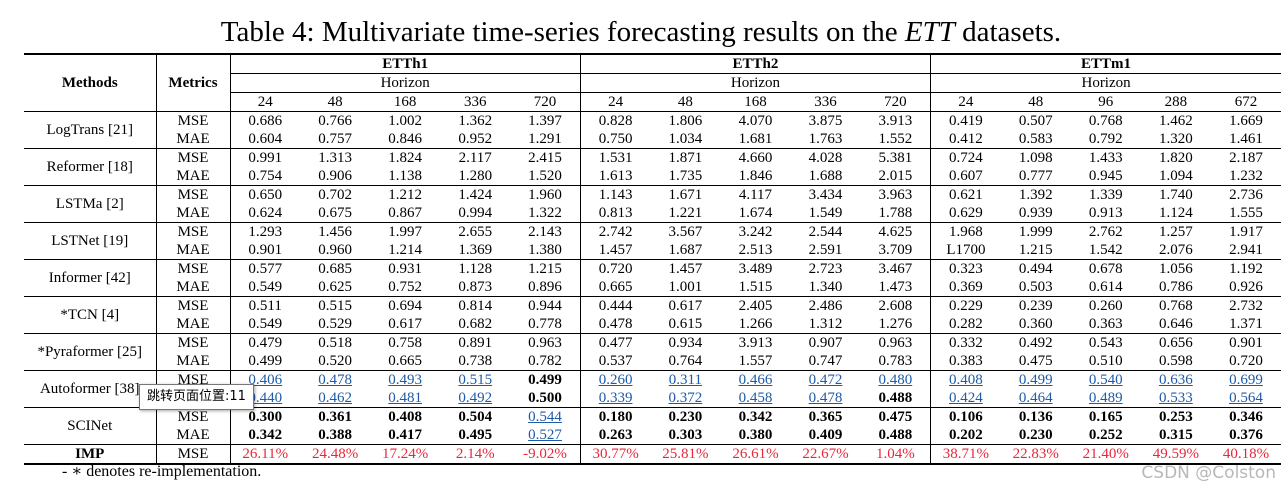 The width and height of the screenshot is (1282, 496). What do you see at coordinates (895, 195) in the screenshot?
I see `result-cell: 3.963` at bounding box center [895, 195].